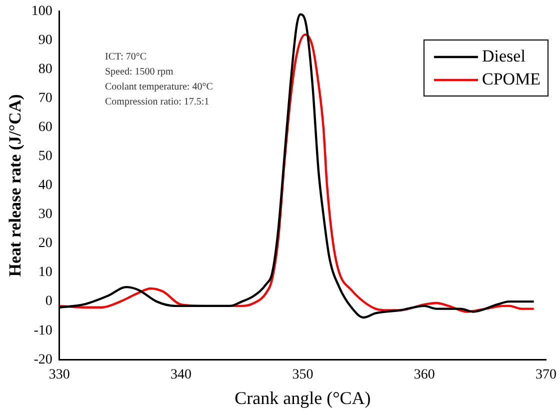 The width and height of the screenshot is (560, 412). What do you see at coordinates (159, 87) in the screenshot?
I see `annotation: Coolant temperature: 40°C` at bounding box center [159, 87].